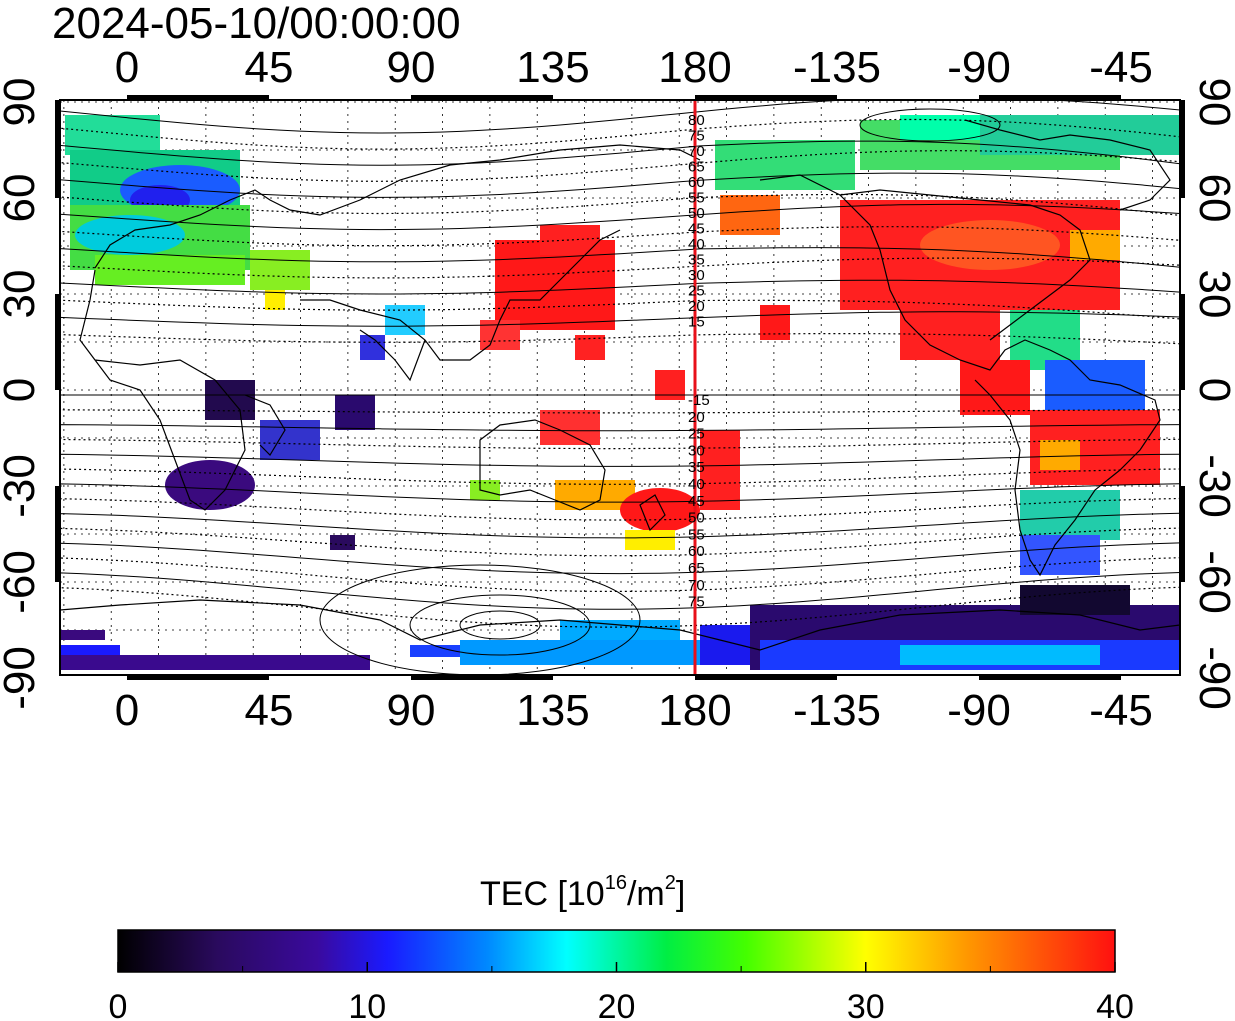  Describe the element at coordinates (696, 260) in the screenshot. I see `contour-label-north: 35` at that location.